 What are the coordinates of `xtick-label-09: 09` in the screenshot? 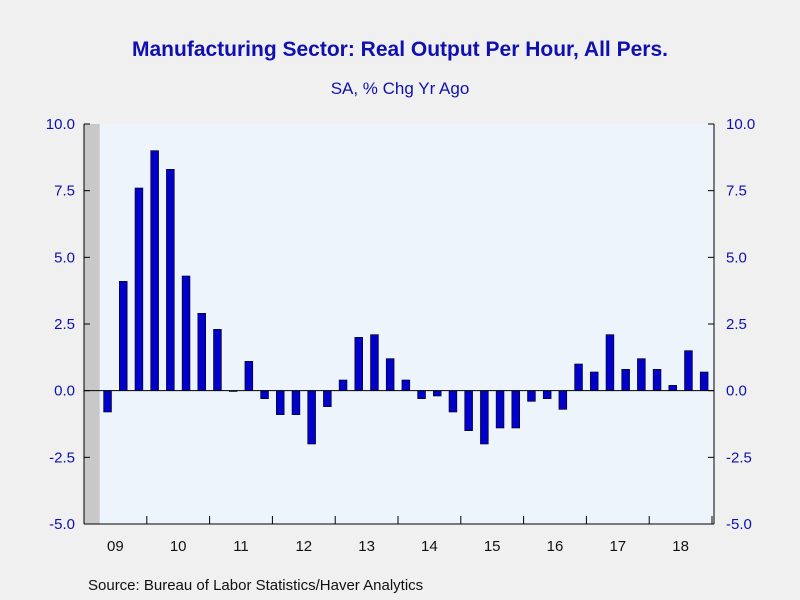 It's located at (115, 546).